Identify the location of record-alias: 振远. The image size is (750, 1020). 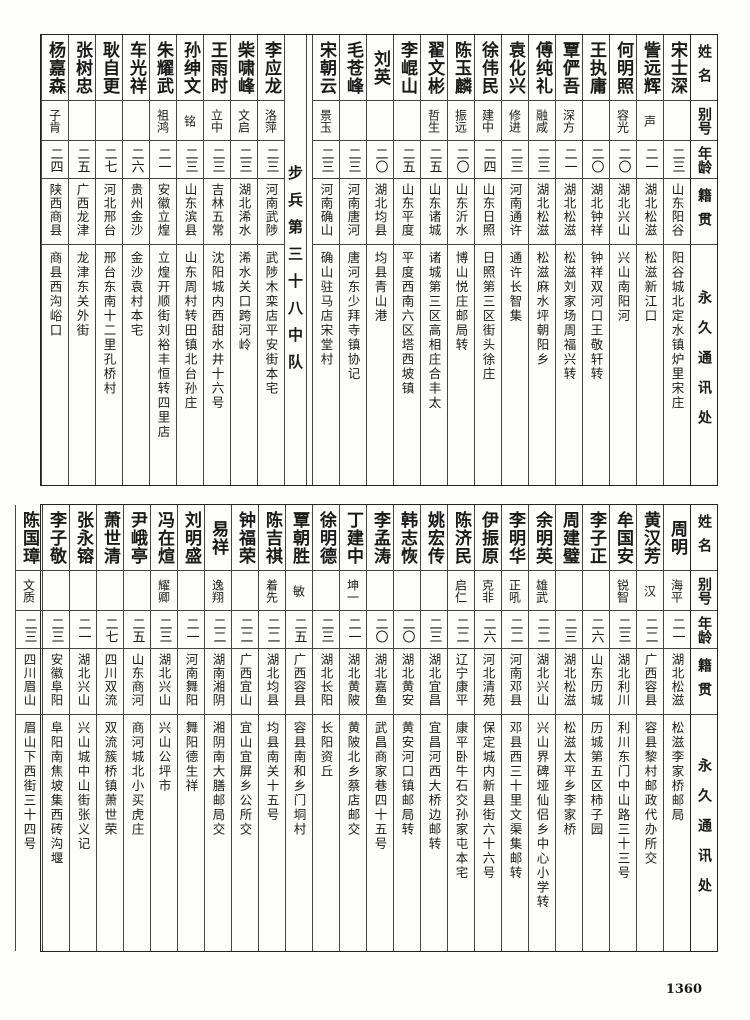
(461, 121).